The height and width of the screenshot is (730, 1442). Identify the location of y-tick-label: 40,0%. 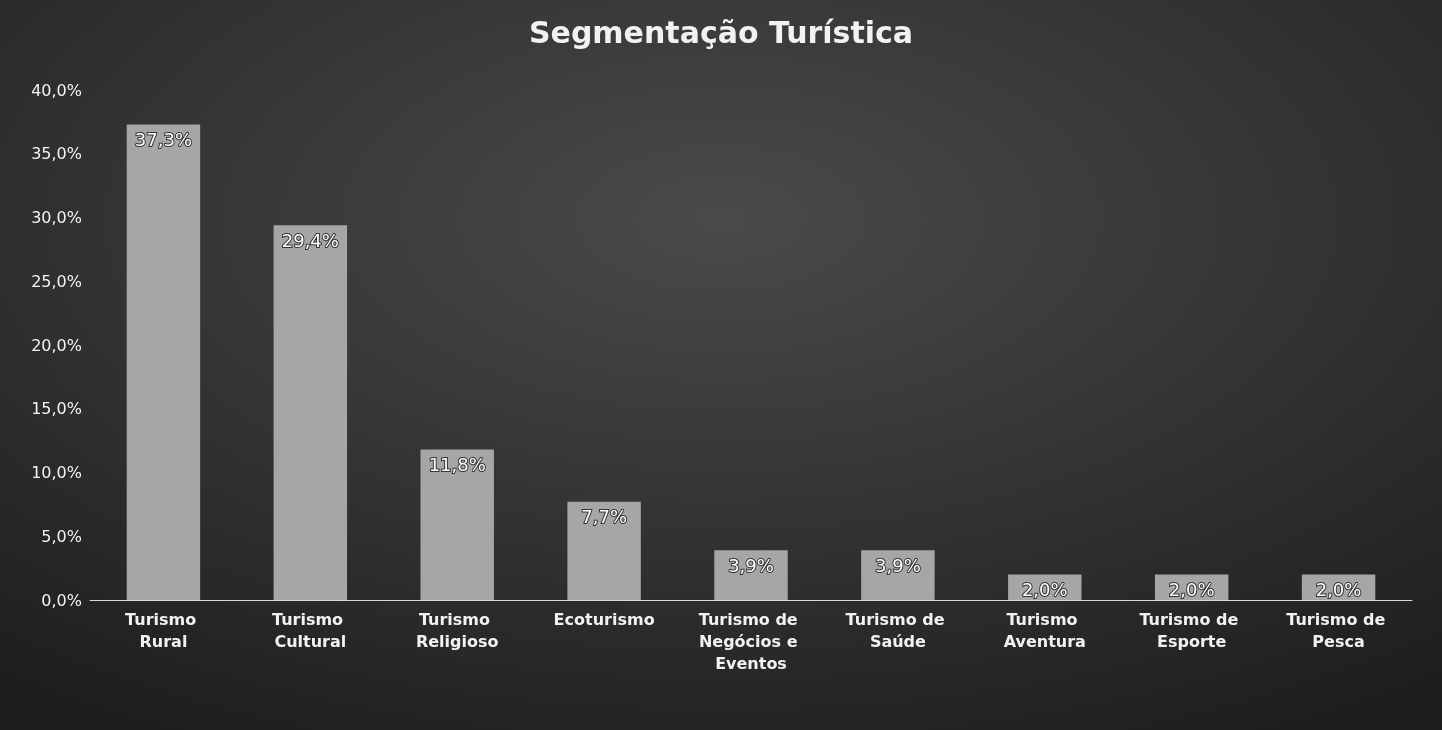
(56, 90).